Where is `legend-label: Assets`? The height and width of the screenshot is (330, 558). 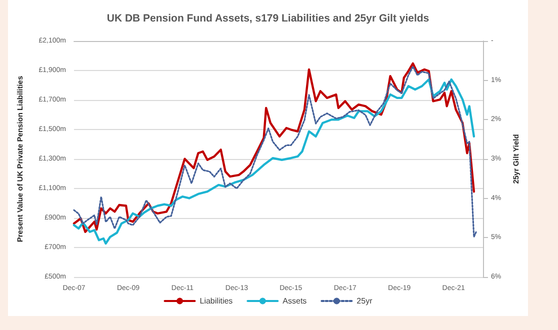 legend-label: Assets is located at coordinates (294, 301).